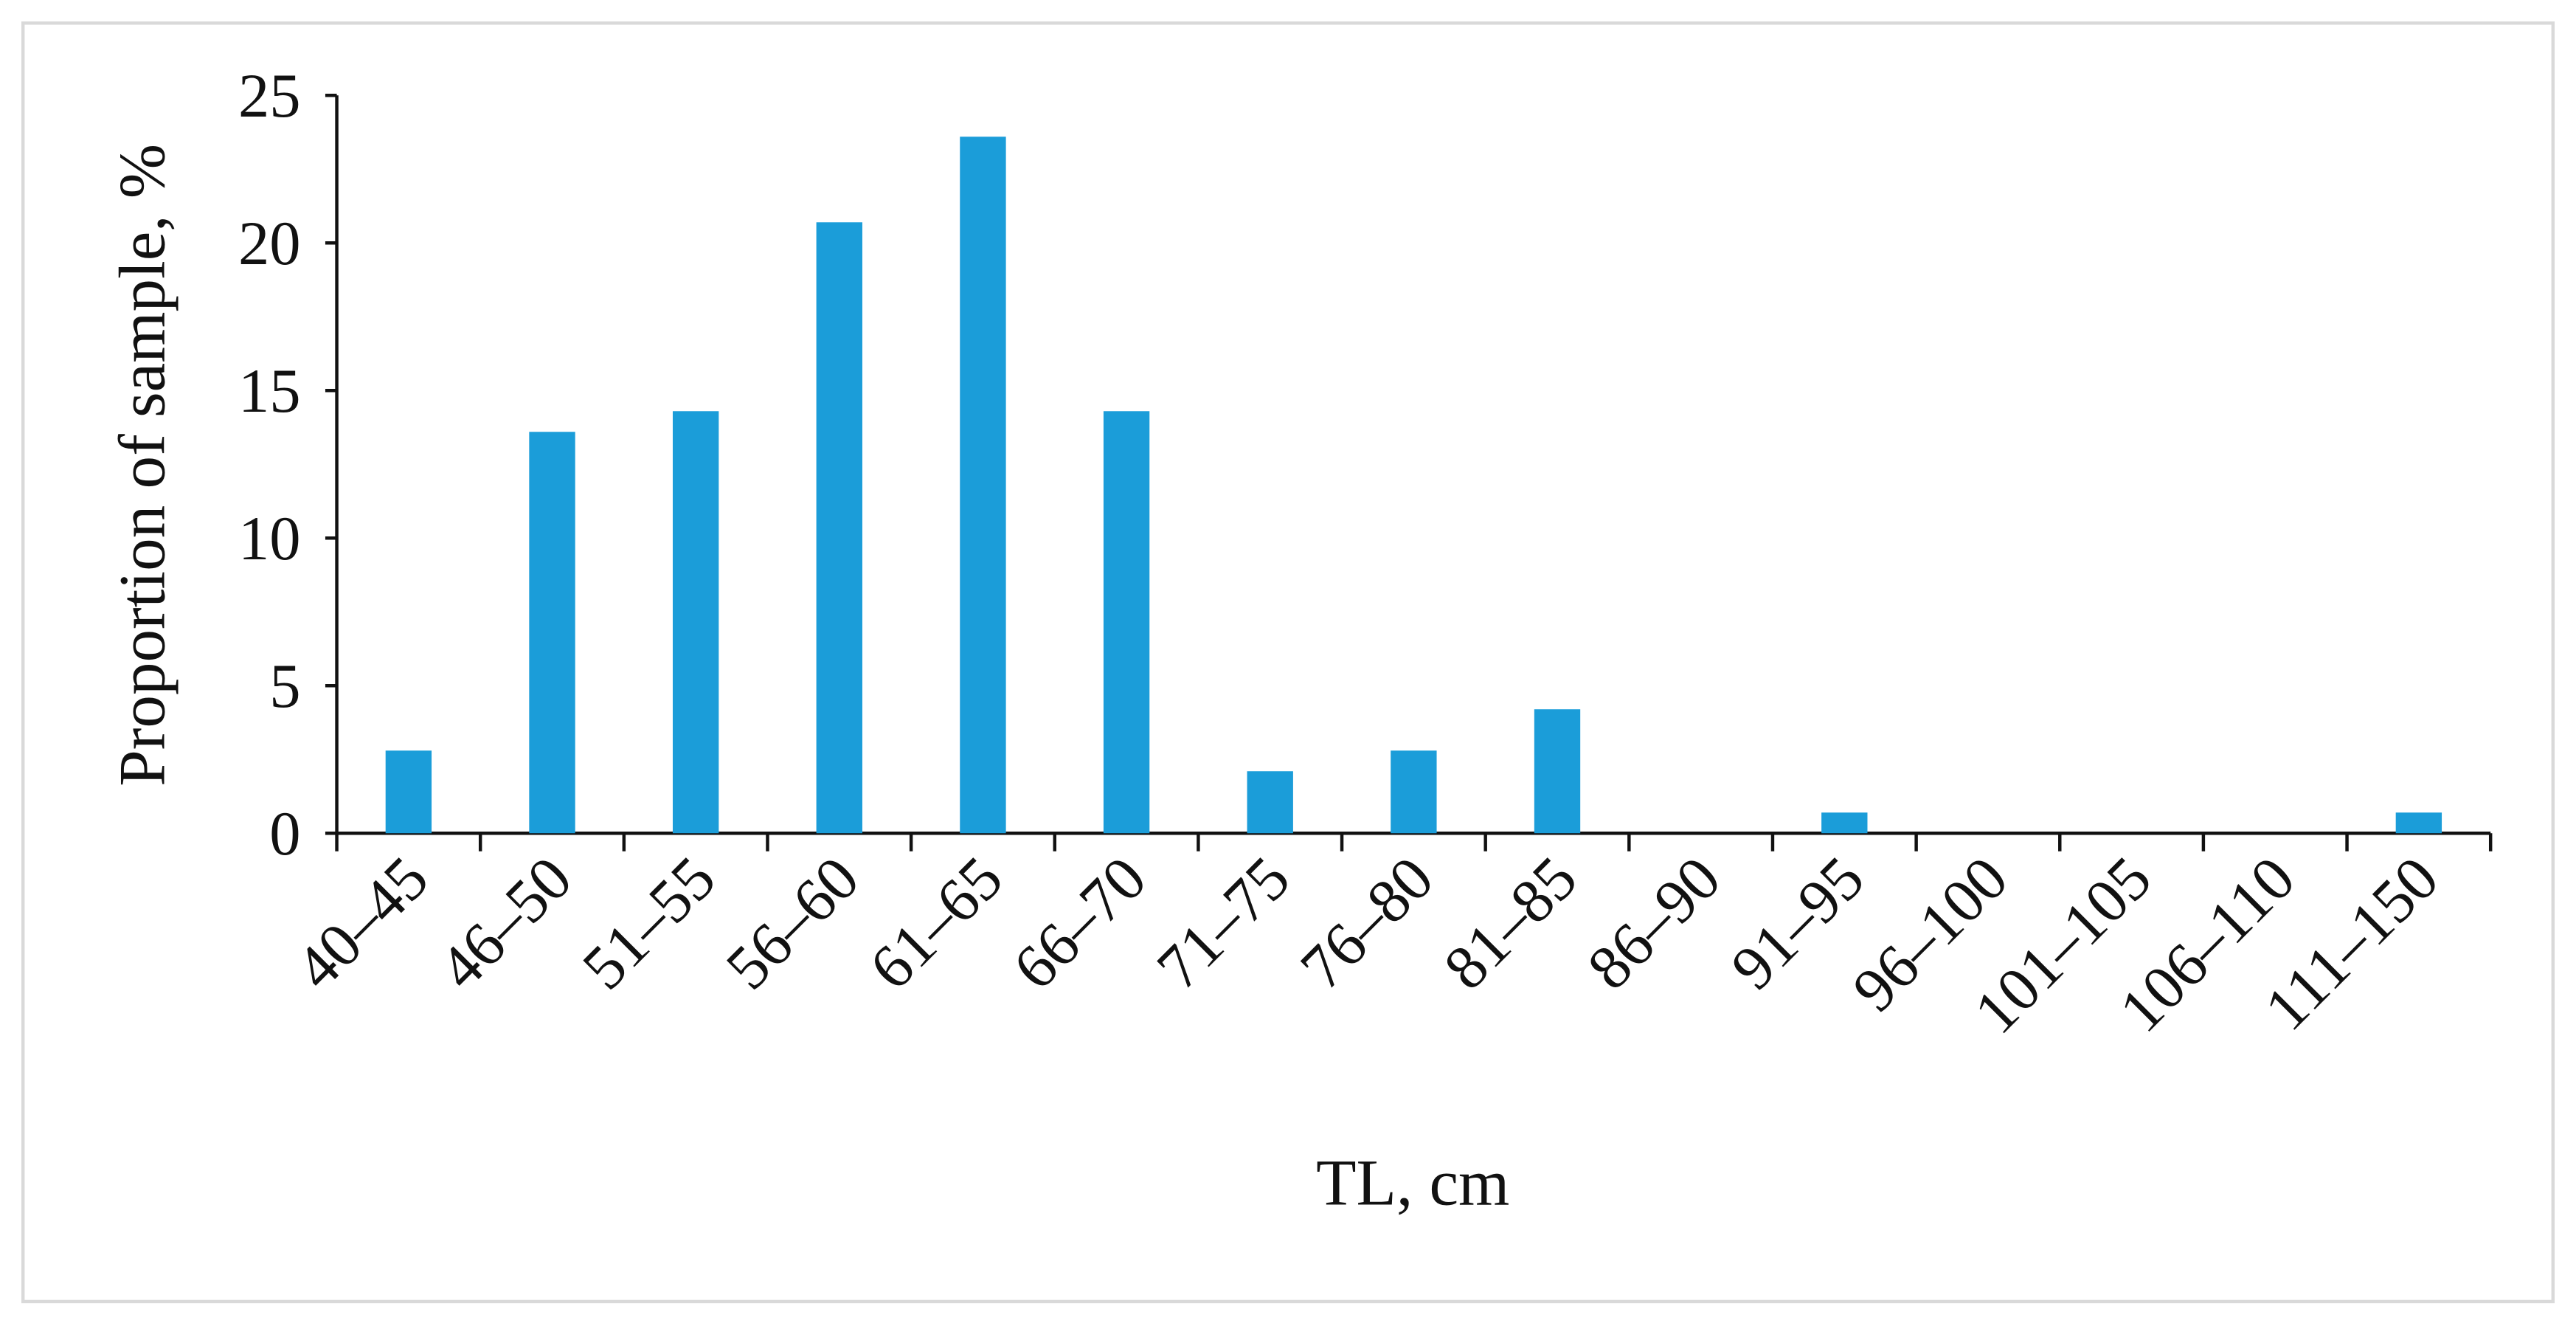  I want to click on y-axis-title: Proportion of sample, %, so click(143, 465).